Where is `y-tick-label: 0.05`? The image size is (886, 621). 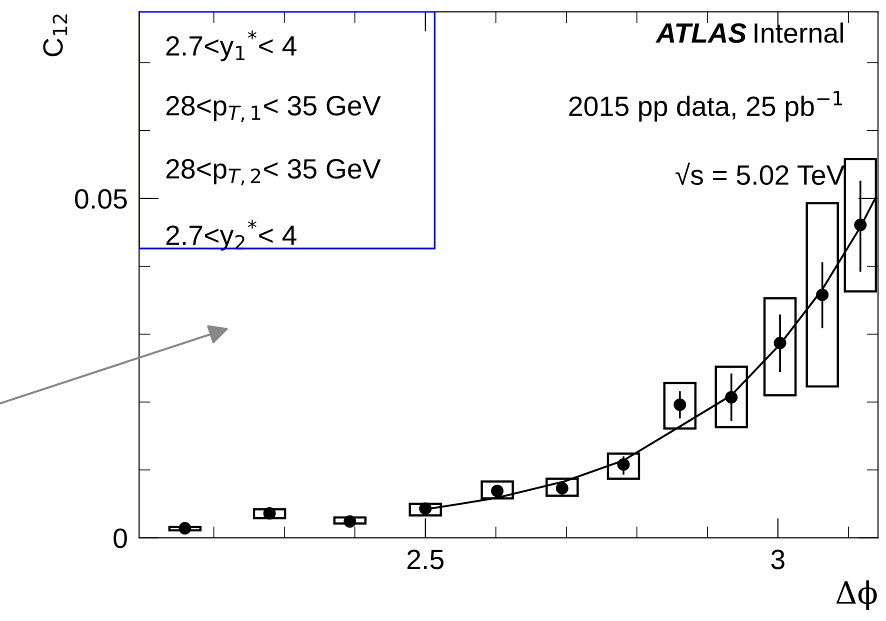
y-tick-label: 0.05 is located at coordinates (101, 199).